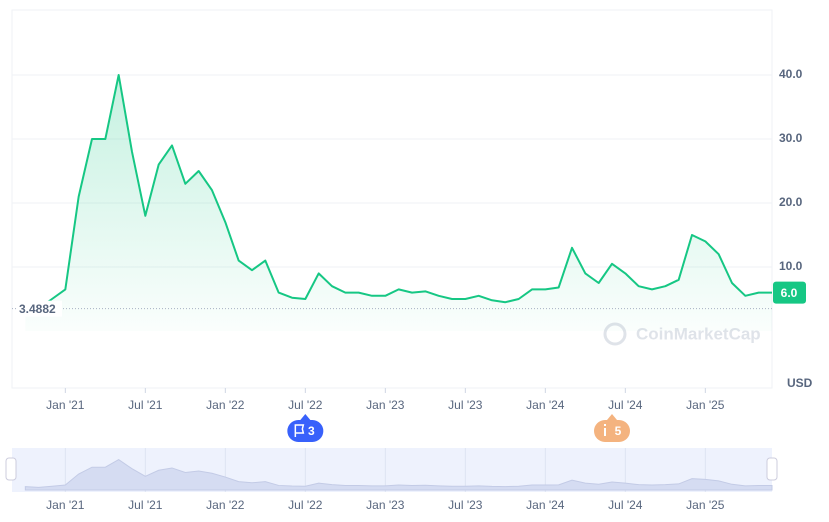  Describe the element at coordinates (385, 405) in the screenshot. I see `x-tick-label: Jan '23` at that location.